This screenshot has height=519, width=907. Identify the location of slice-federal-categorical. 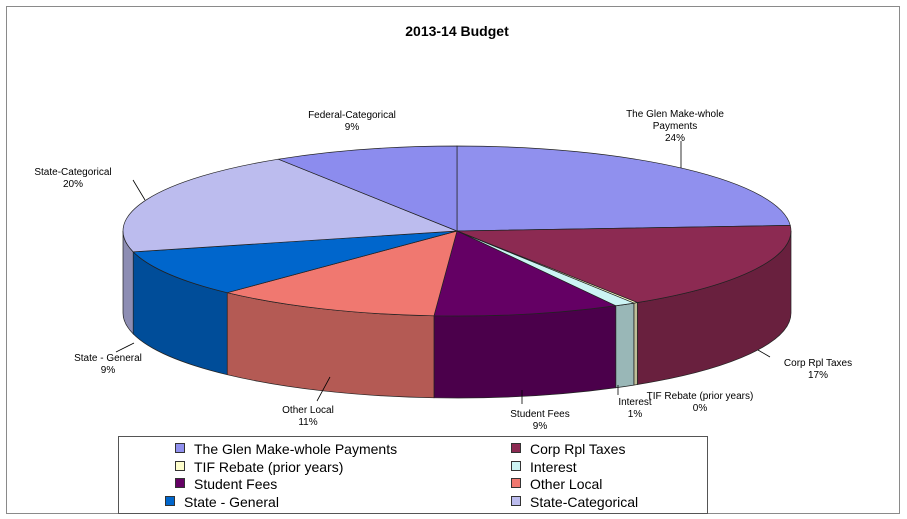
(367, 188).